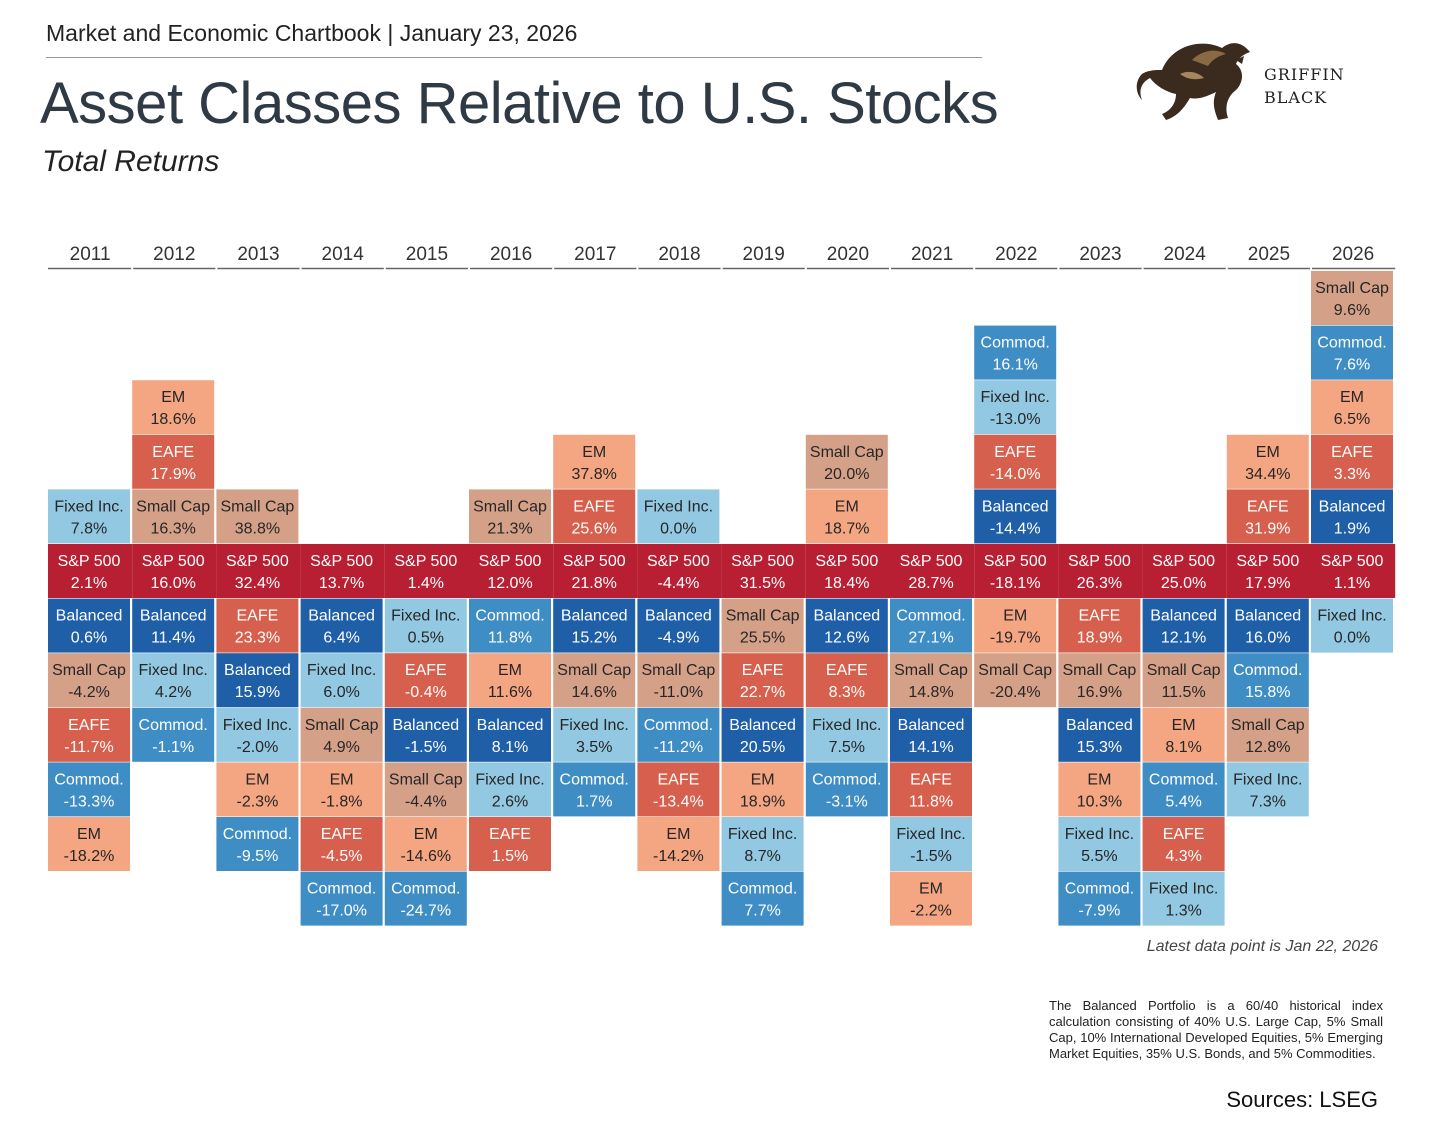  I want to click on cell-return-value: 2.6%, so click(510, 801).